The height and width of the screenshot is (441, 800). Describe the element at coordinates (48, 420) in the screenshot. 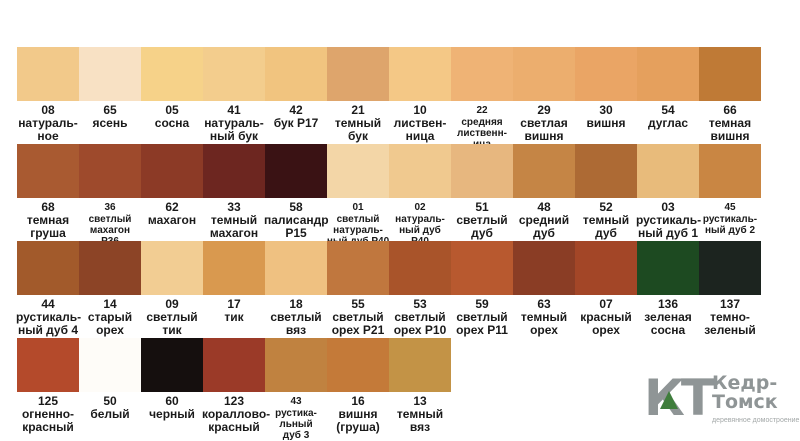

I see `swatch-name: огненно- красный` at that location.